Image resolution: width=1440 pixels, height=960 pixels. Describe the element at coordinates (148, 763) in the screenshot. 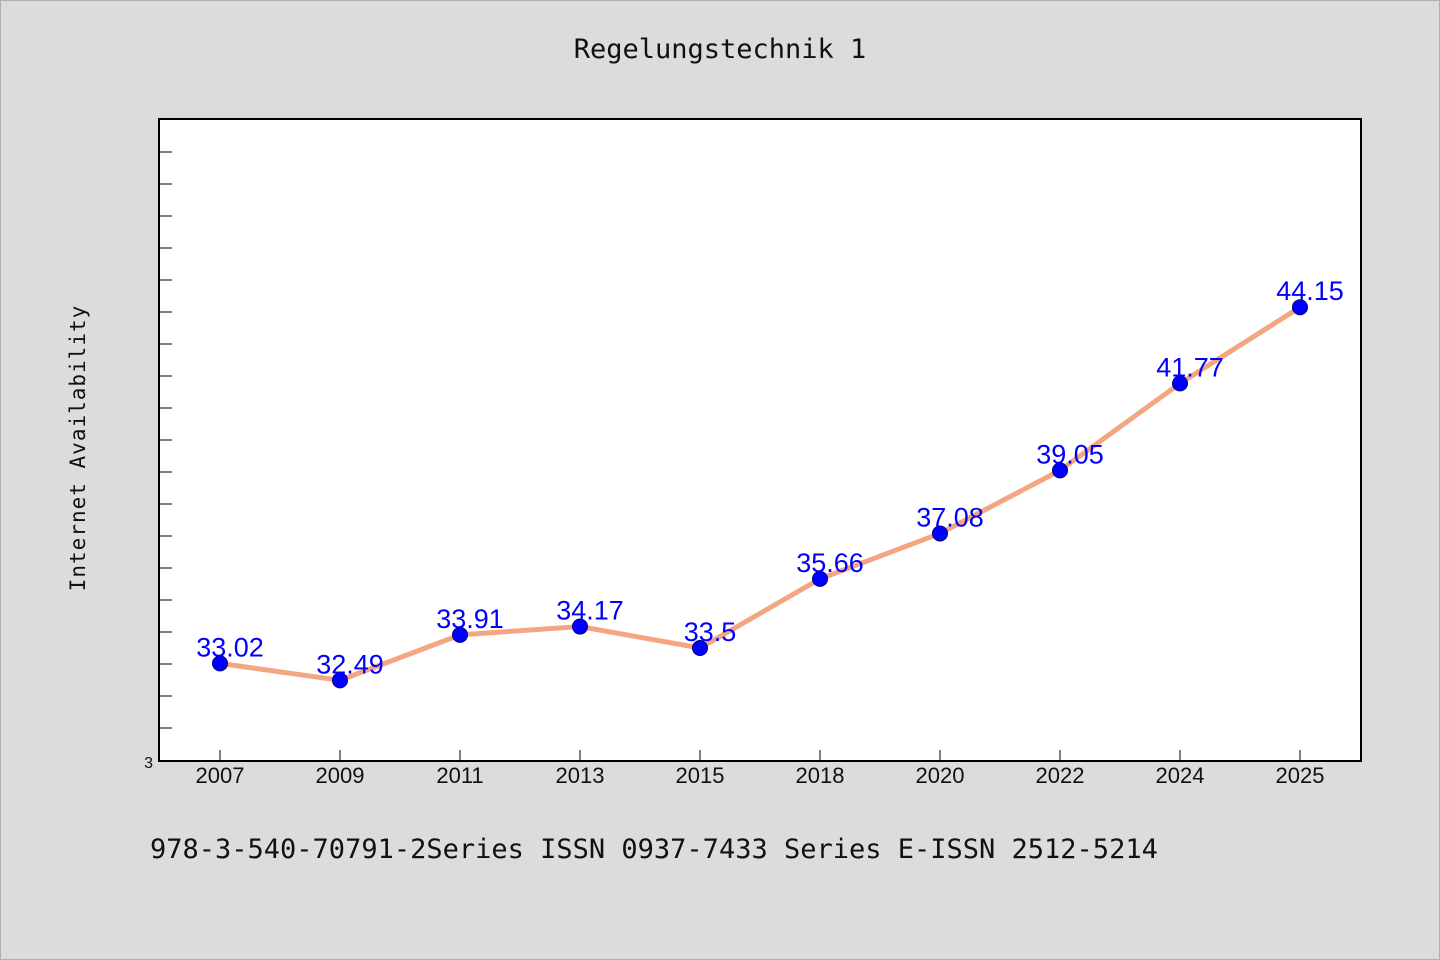

I see `y-tick-label: 3` at that location.